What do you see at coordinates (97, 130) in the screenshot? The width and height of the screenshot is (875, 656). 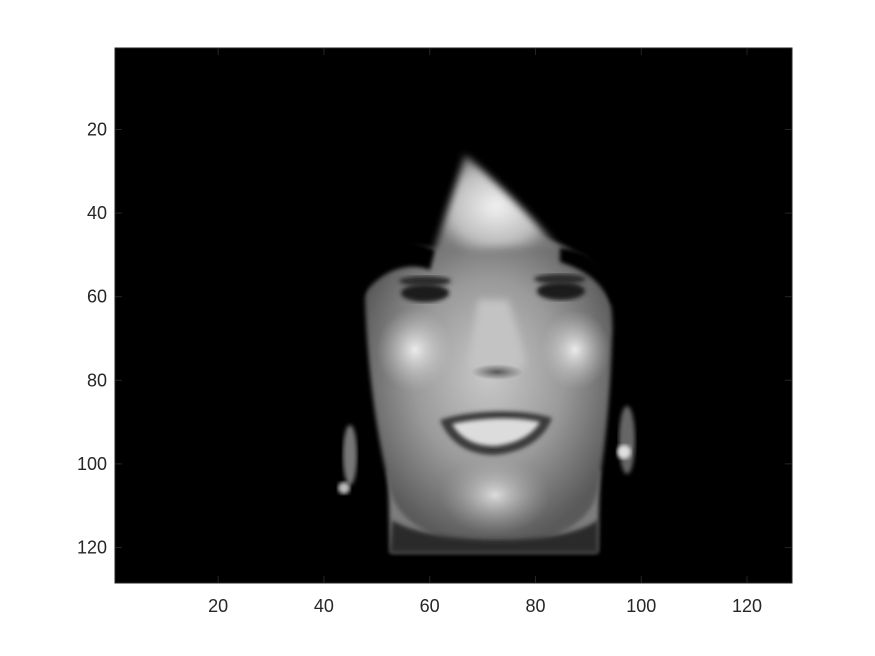 I see `y-tick-label: 20` at bounding box center [97, 130].